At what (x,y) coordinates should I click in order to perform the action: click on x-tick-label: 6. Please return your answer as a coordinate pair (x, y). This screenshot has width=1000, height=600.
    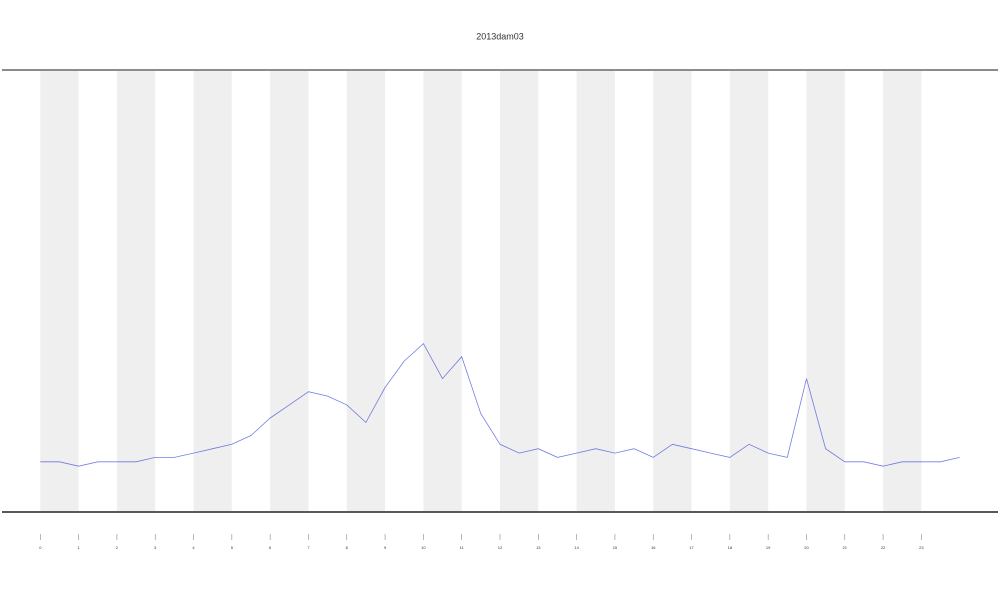
    Looking at the image, I should click on (270, 547).